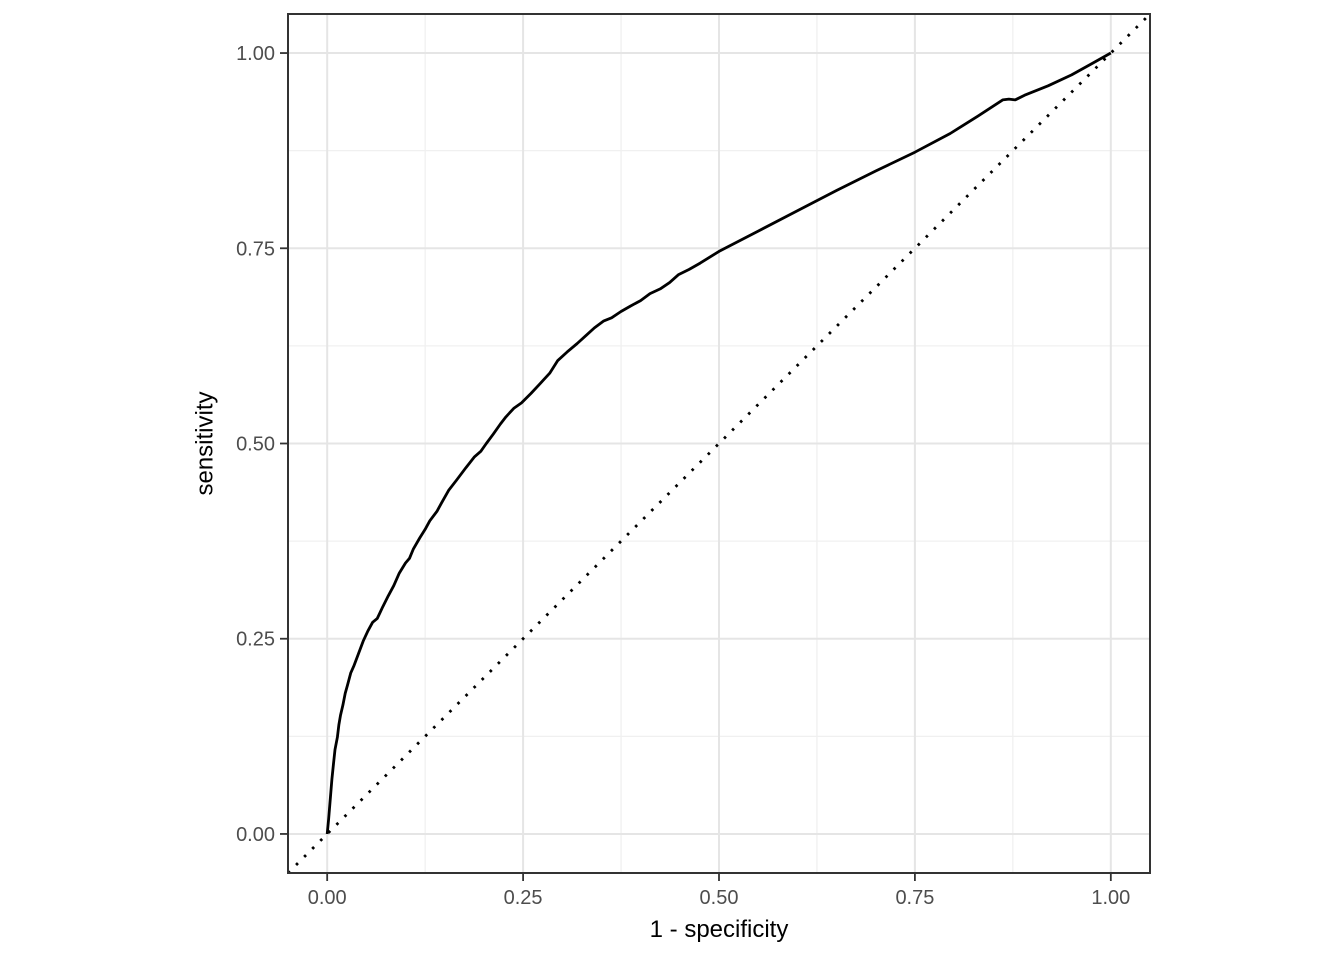 This screenshot has width=1344, height=960. I want to click on x-tick-label: 1.00, so click(1110, 898).